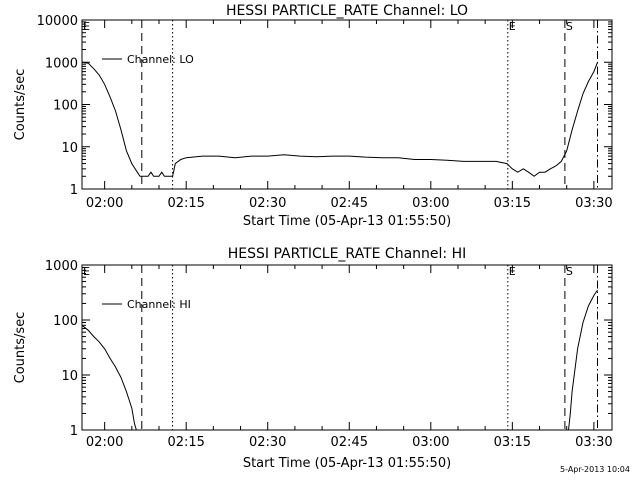 This screenshot has height=480, width=640. Describe the element at coordinates (159, 304) in the screenshot. I see `legend-label: Channel: HI` at that location.